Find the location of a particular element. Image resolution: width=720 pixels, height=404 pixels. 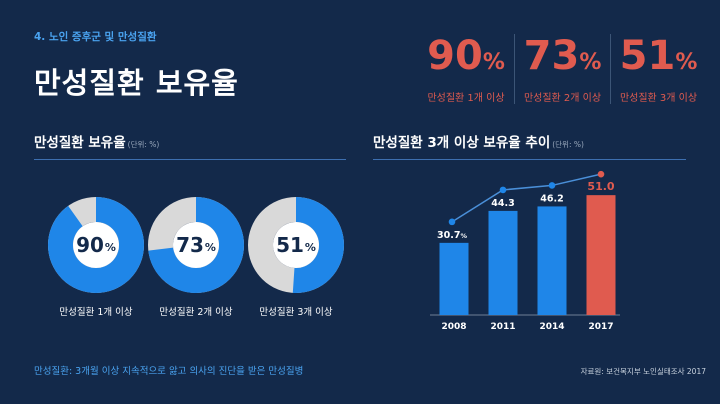

stat-label: 만성질환 2개 이상 is located at coordinates (562, 98).